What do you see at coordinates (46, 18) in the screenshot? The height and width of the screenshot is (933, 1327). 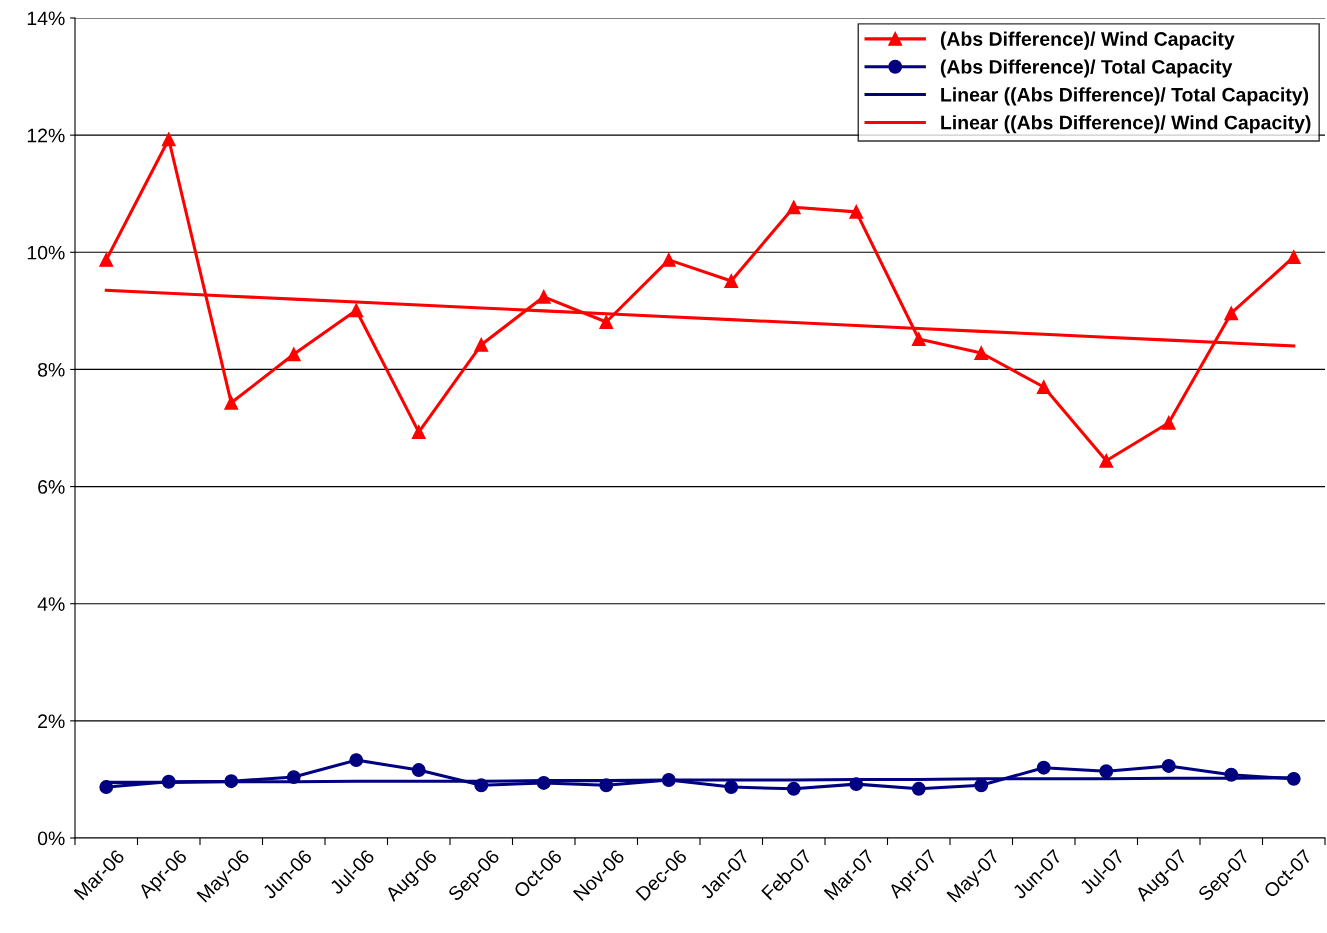 I see `y-tick-label: 14%` at bounding box center [46, 18].